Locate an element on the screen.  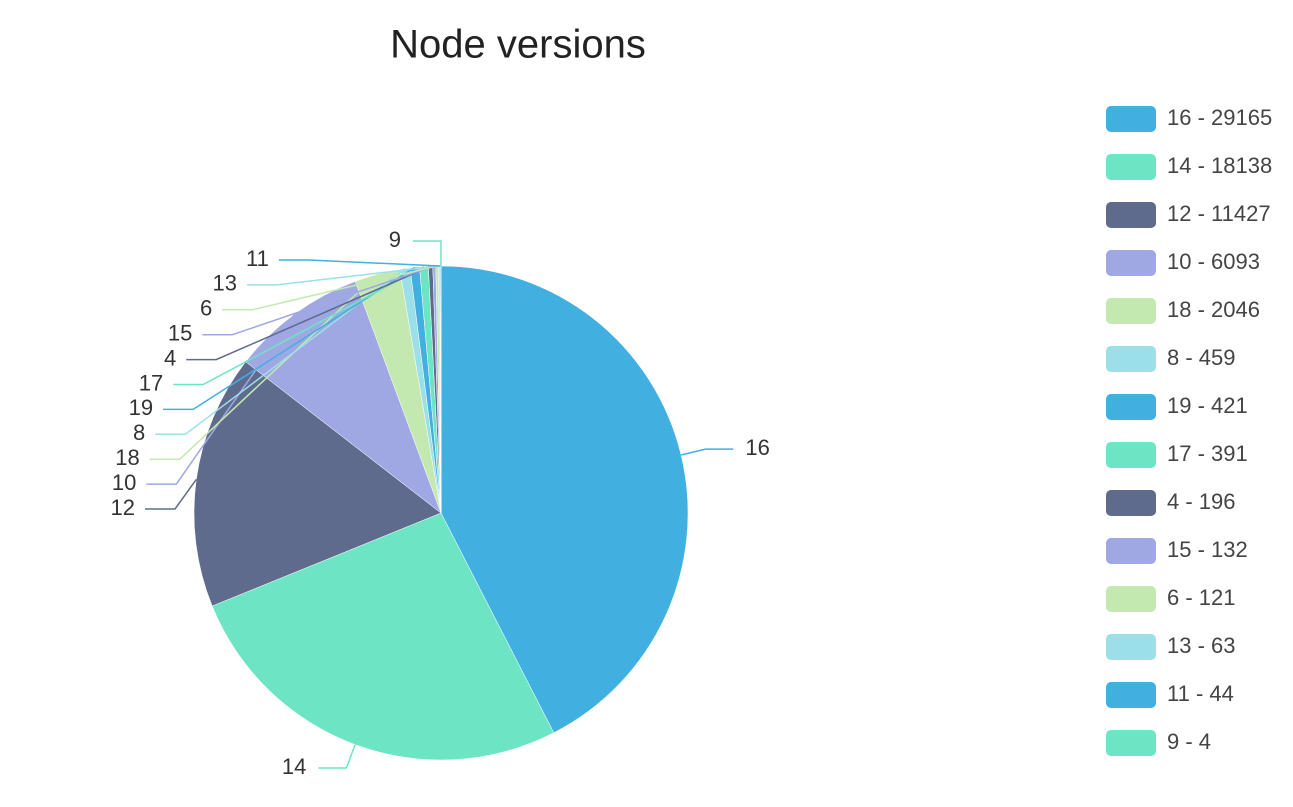
slice-label: 17 is located at coordinates (151, 382).